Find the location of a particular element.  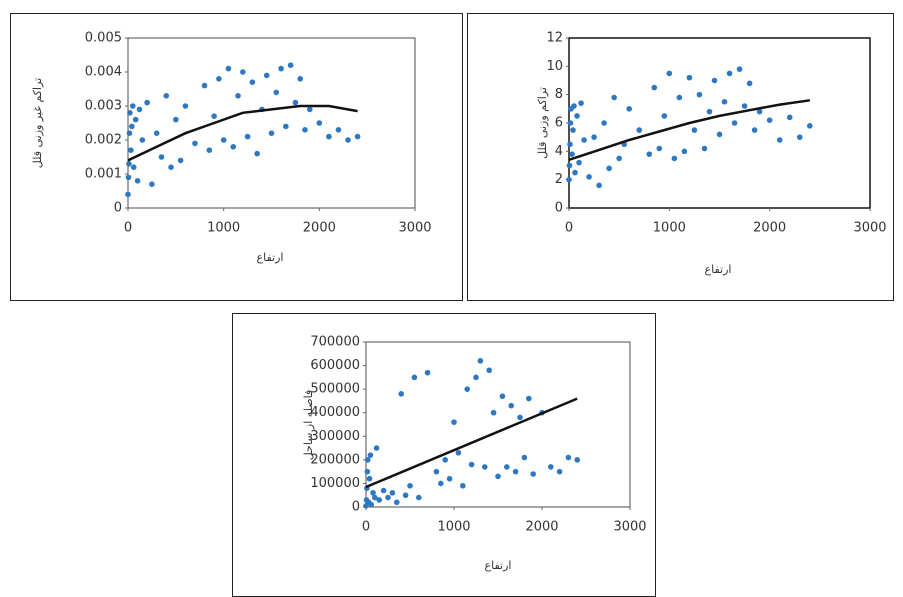

y-tick-label: 8 is located at coordinates (559, 94).